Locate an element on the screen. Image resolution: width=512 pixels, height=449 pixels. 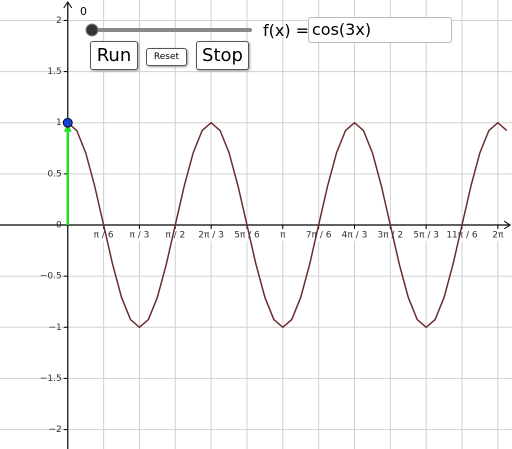
x-tick-label: 4π / 3 is located at coordinates (355, 236).